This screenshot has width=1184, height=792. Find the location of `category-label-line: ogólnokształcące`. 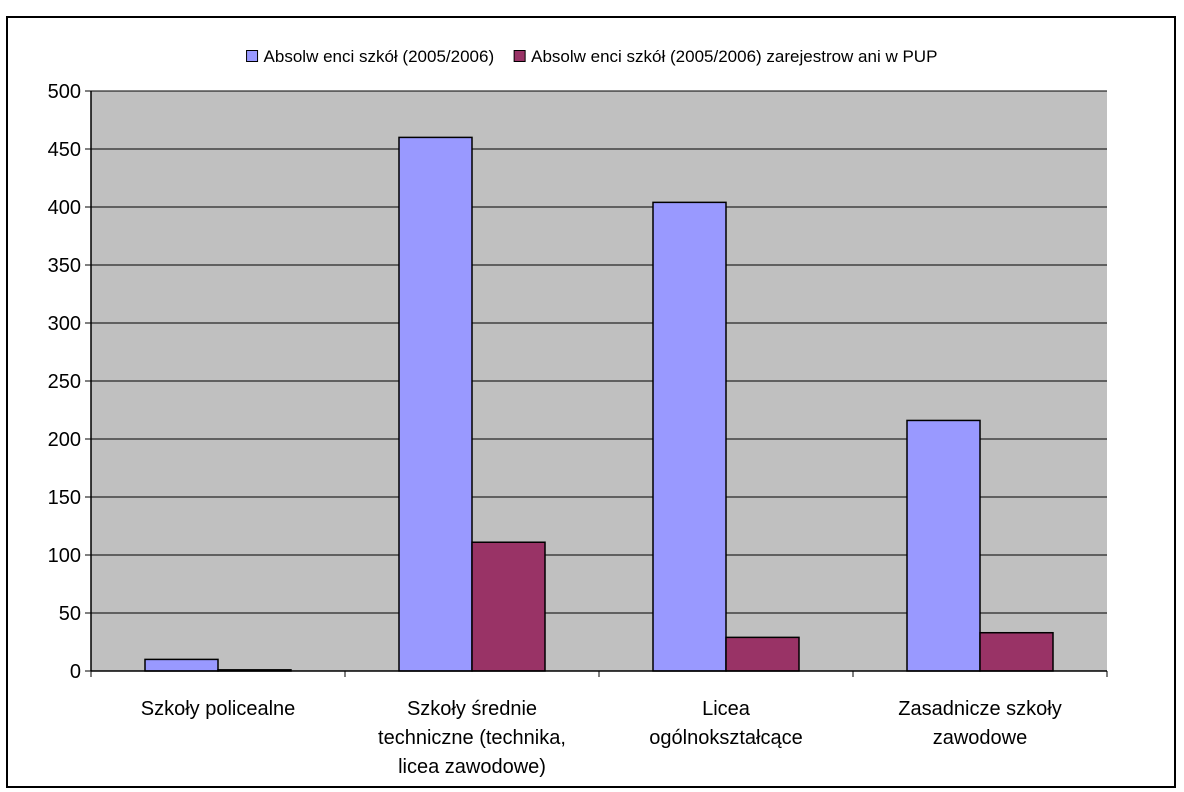

category-label-line: ogólnokształcące is located at coordinates (725, 738).